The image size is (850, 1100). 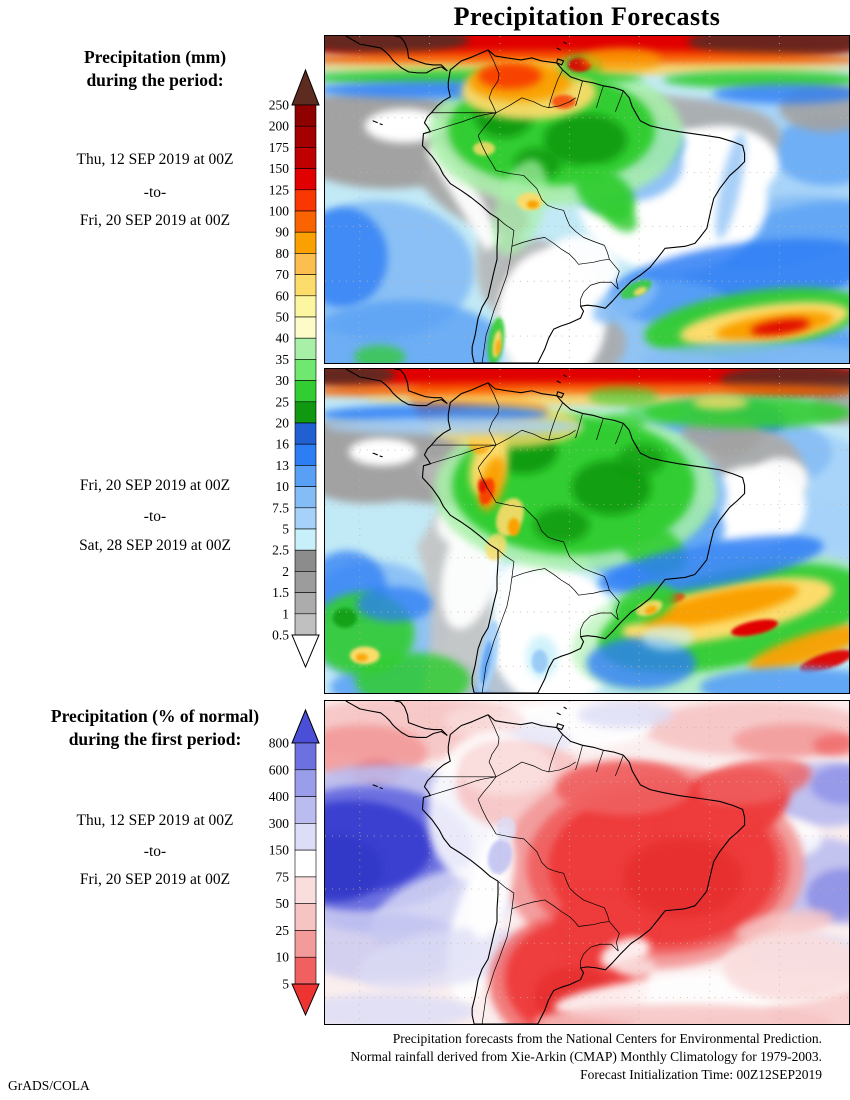 I want to click on period3-date-from: Thu, 12 SEP 2019 at 00Z, so click(x=155, y=820).